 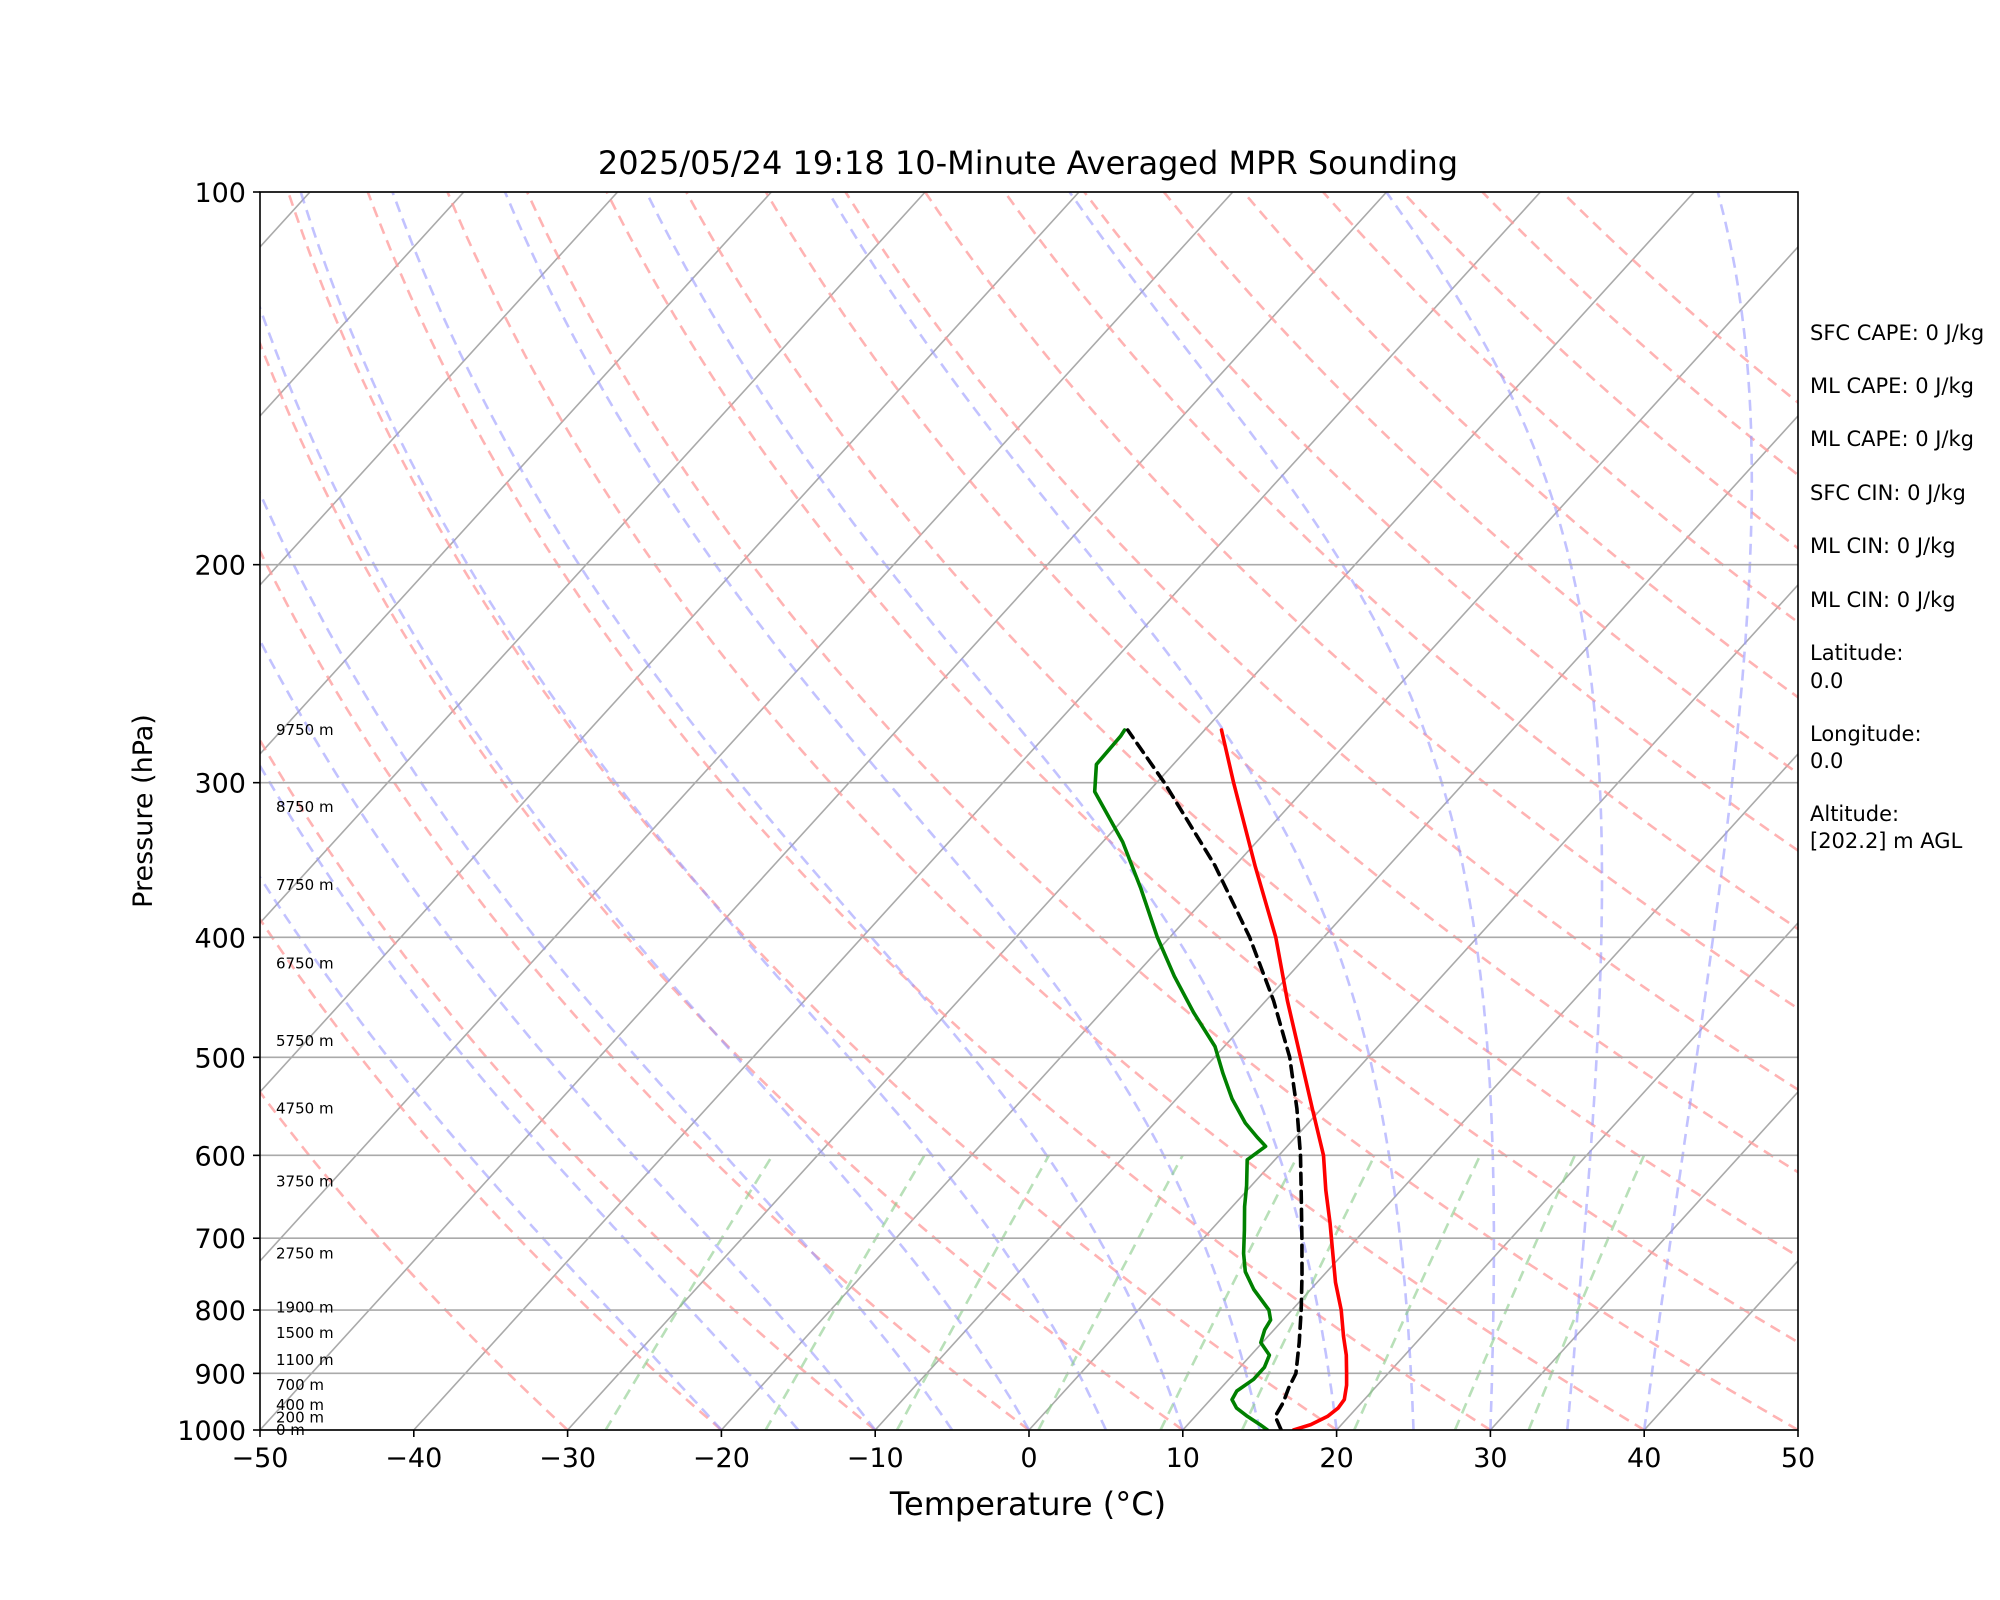 I want to click on x-tick-label: −10, so click(x=875, y=1458).